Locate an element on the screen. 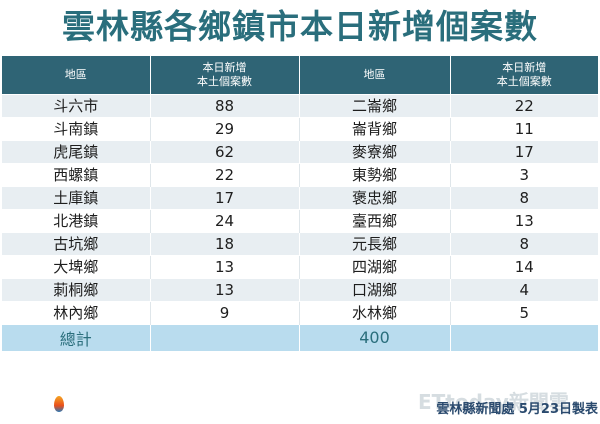 This screenshot has height=424, width=600. count-cell: 5 is located at coordinates (523, 312).